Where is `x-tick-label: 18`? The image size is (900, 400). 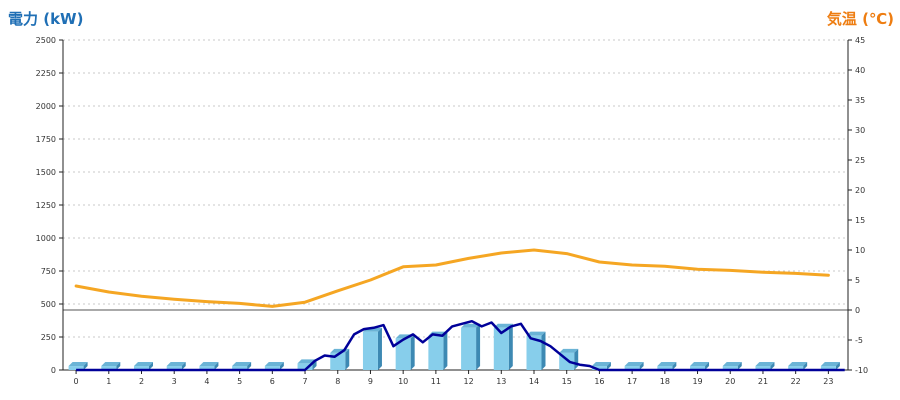 x-tick-label: 18 is located at coordinates (665, 381).